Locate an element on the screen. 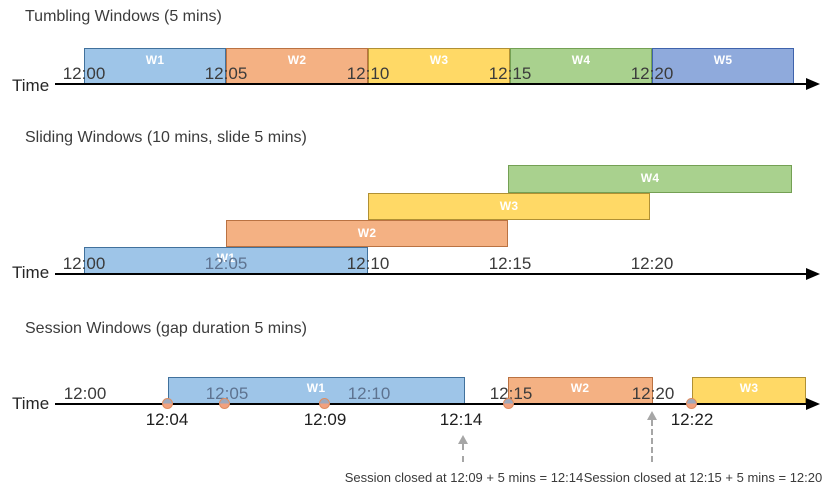  session-window-w3-label: W3 is located at coordinates (749, 388).